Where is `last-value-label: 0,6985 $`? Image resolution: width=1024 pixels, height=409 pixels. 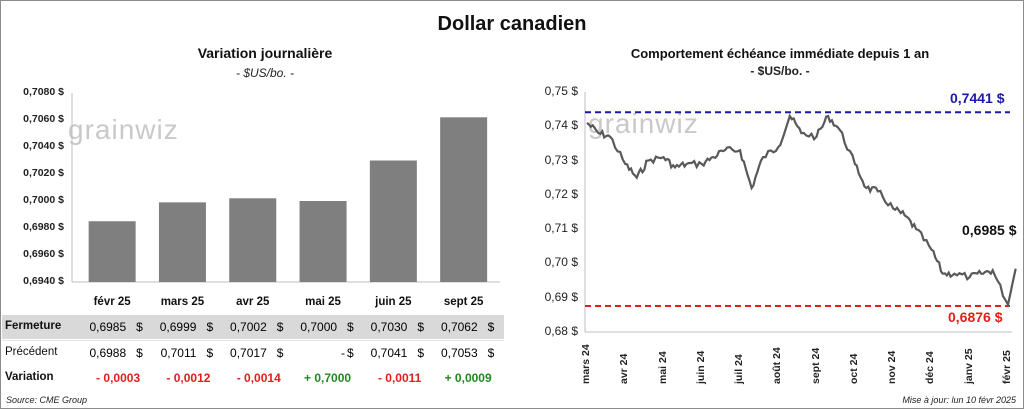 last-value-label: 0,6985 $ is located at coordinates (989, 230).